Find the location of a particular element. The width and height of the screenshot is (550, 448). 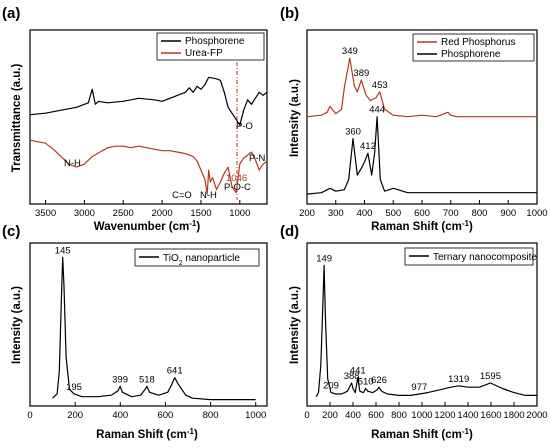

panel-b-label: (b) is located at coordinates (289, 13).